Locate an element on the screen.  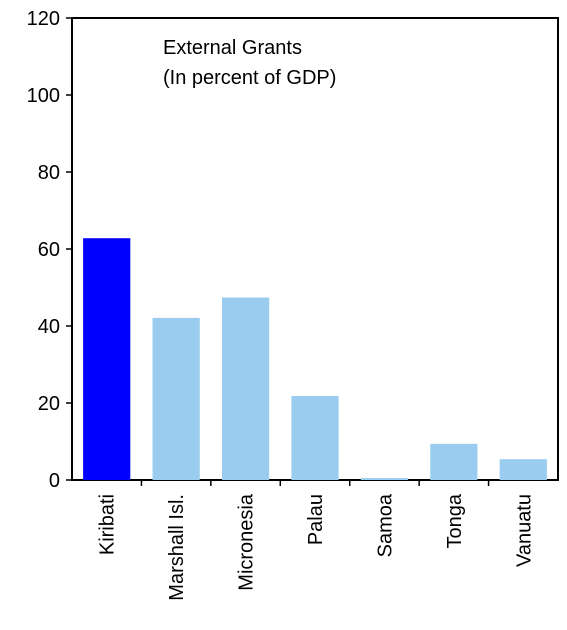
y-tick-label: 0 is located at coordinates (54, 481).